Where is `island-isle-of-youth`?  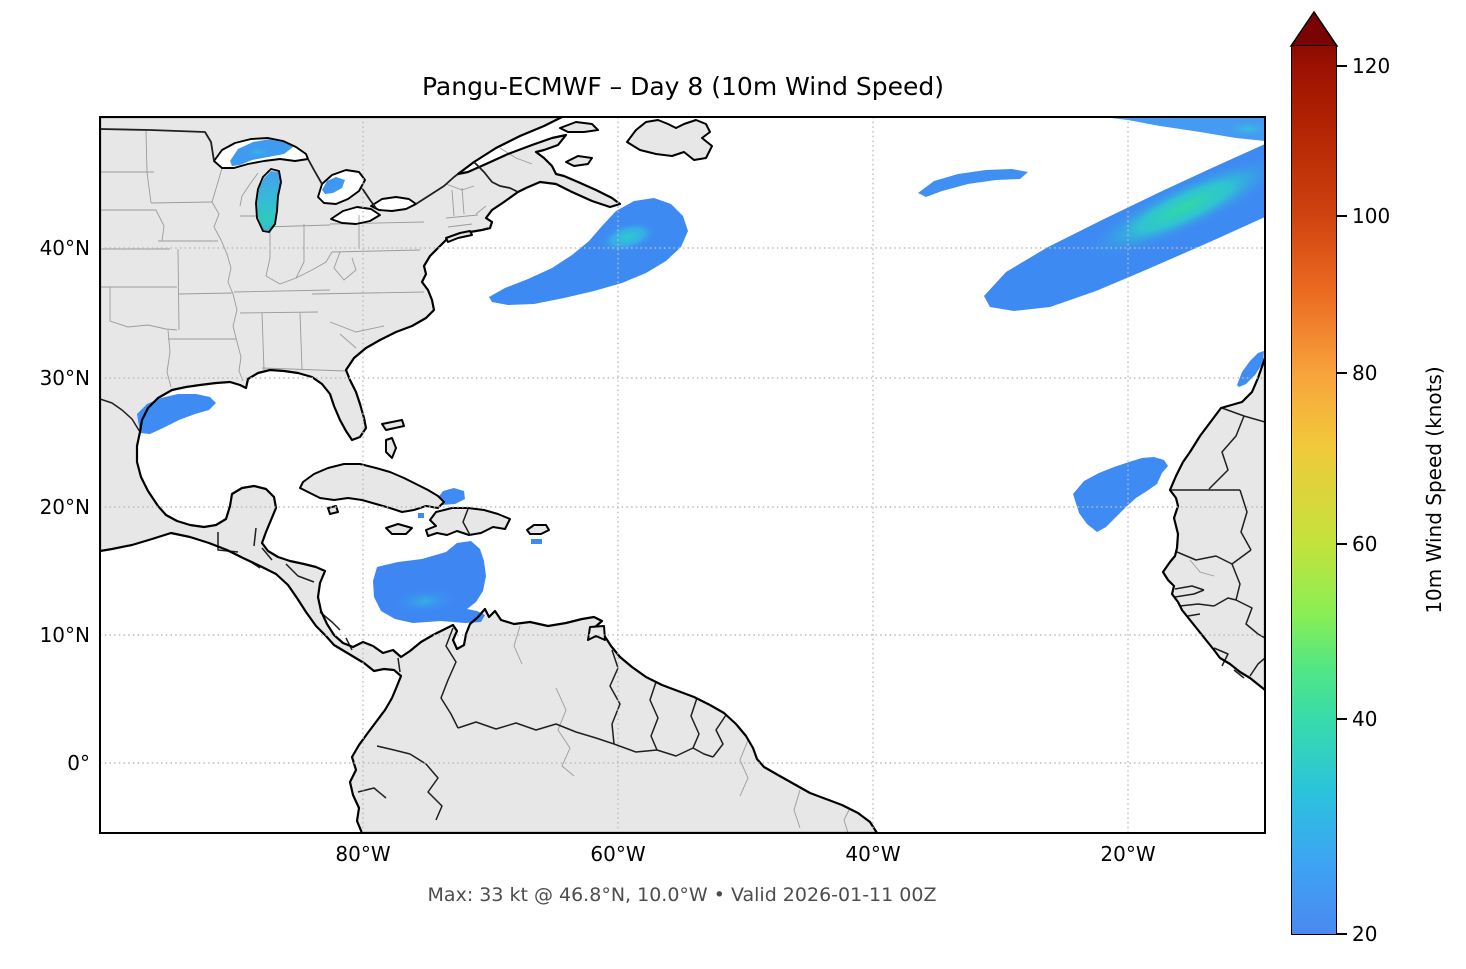 island-isle-of-youth is located at coordinates (333, 510).